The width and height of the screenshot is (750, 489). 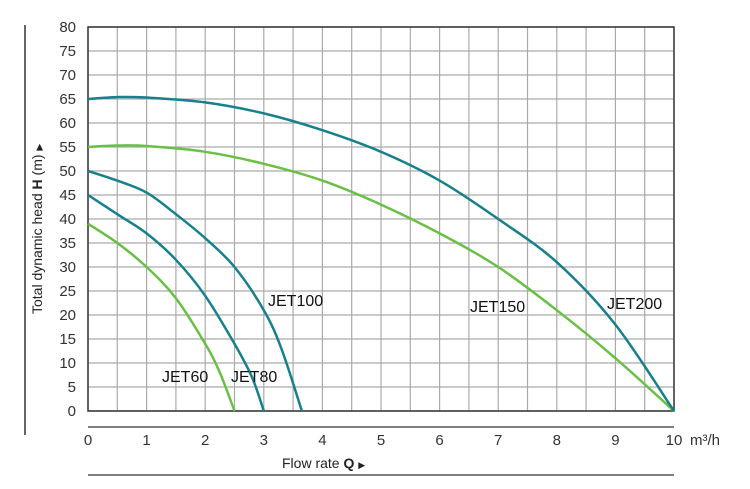 I want to click on y-tick-label: 75, so click(x=67, y=51).